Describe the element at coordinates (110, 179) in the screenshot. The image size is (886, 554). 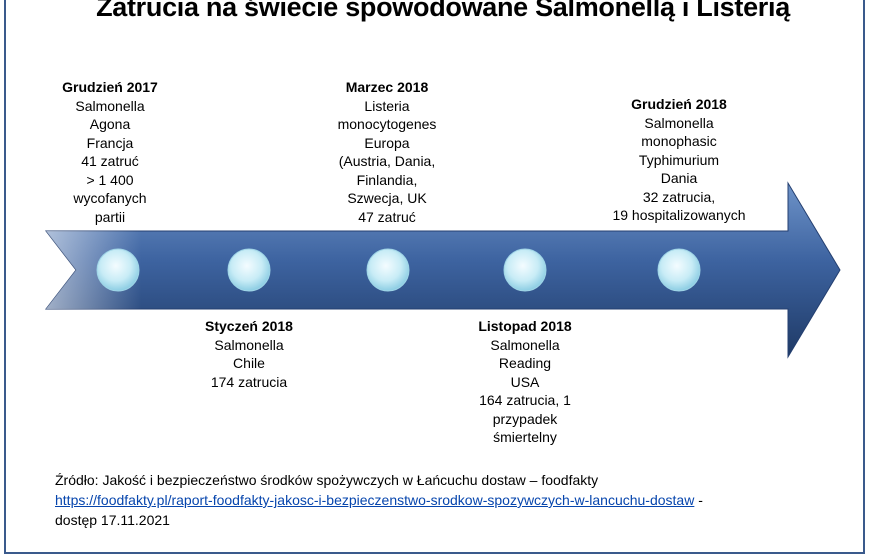
I see `event-detail: > 1 400` at that location.